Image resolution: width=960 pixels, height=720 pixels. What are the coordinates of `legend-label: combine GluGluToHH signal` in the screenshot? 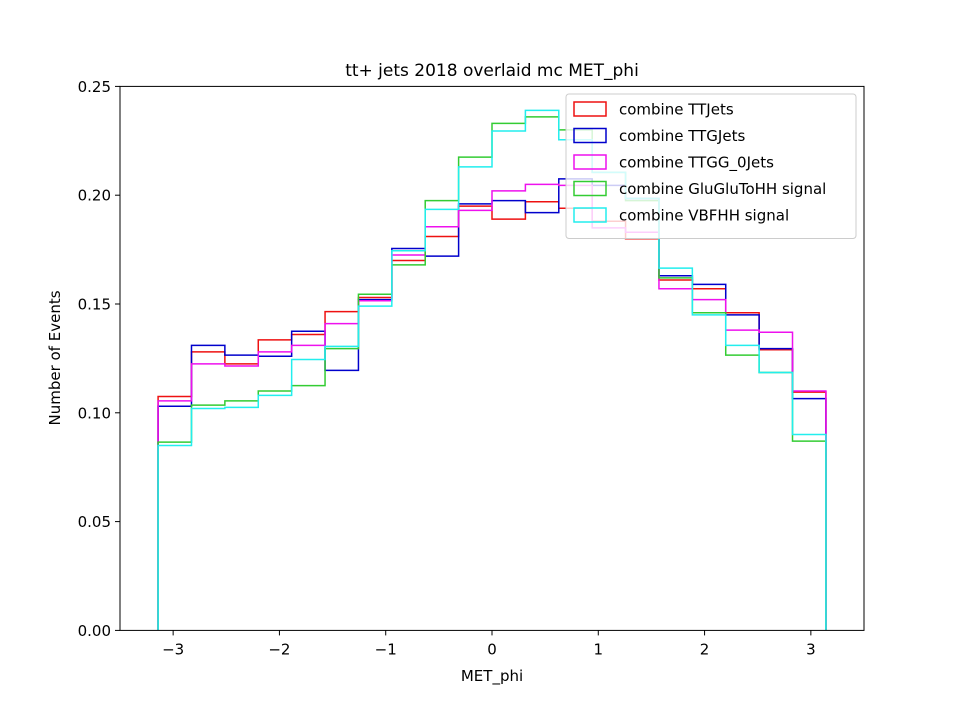 It's located at (722, 189).